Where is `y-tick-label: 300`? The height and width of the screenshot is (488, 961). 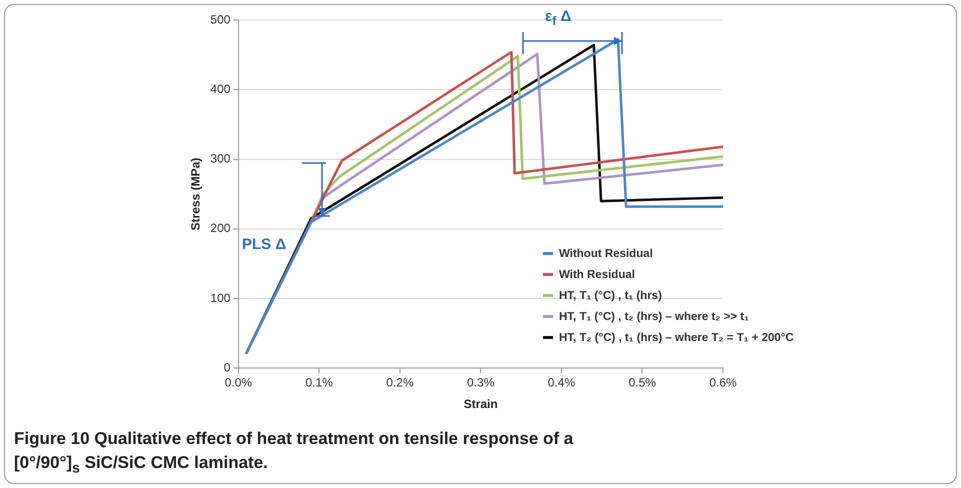 y-tick-label: 300 is located at coordinates (220, 159).